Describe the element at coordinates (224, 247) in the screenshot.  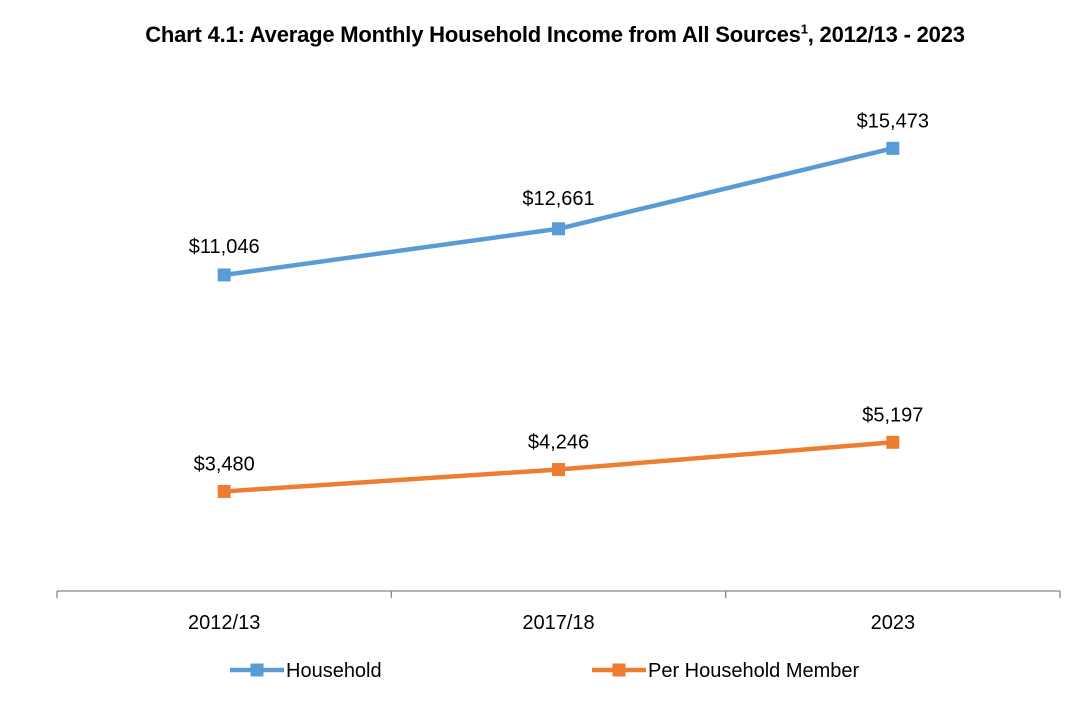
I see `data-label: $11,046` at that location.